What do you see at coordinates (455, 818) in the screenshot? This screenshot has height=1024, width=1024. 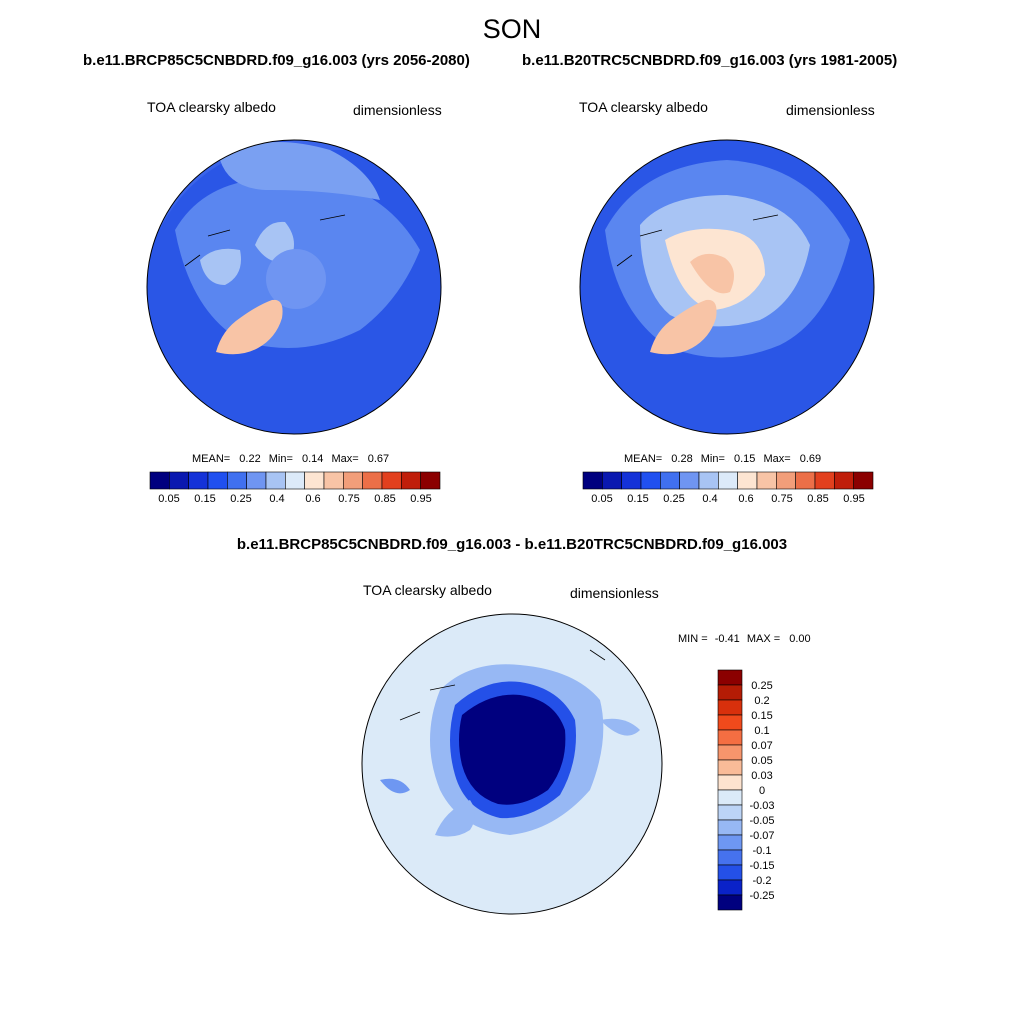 I see `patch-greenland` at bounding box center [455, 818].